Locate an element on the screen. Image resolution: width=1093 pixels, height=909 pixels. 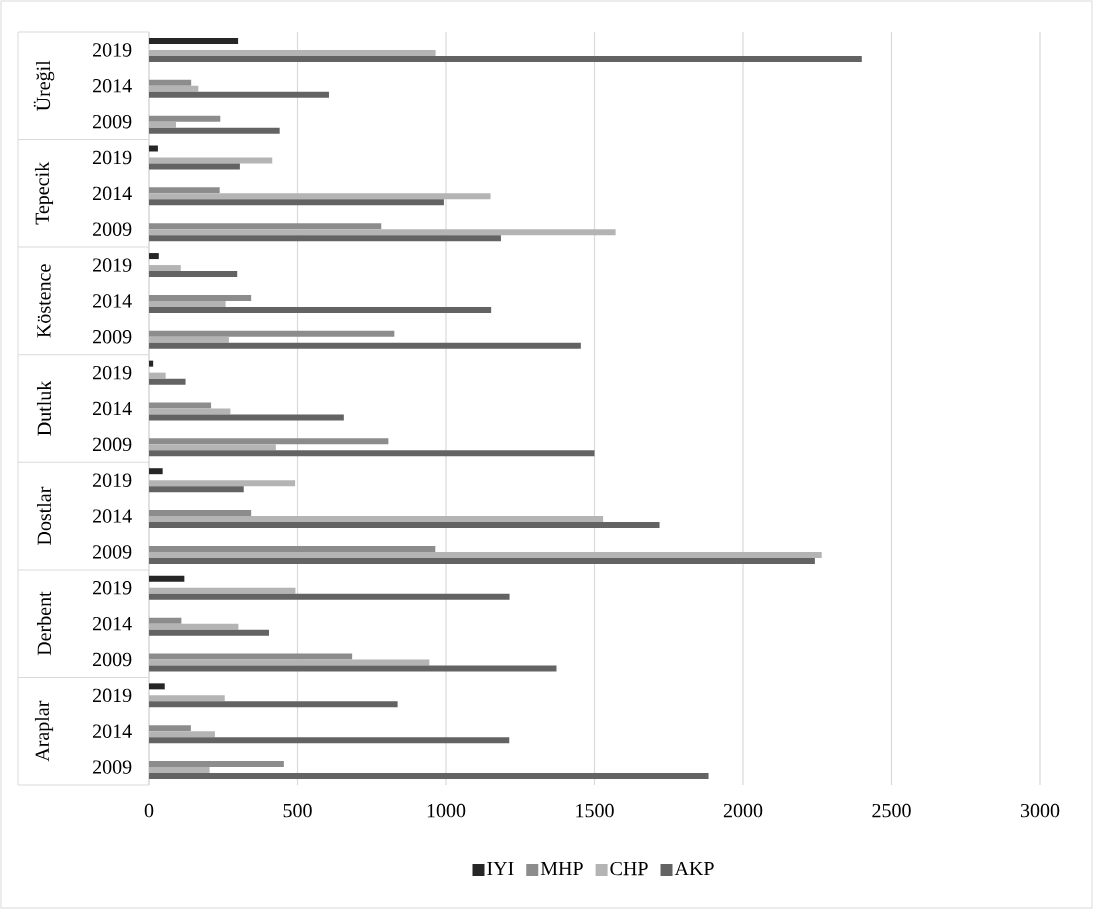
x-tick-label: 1500 is located at coordinates (595, 810).